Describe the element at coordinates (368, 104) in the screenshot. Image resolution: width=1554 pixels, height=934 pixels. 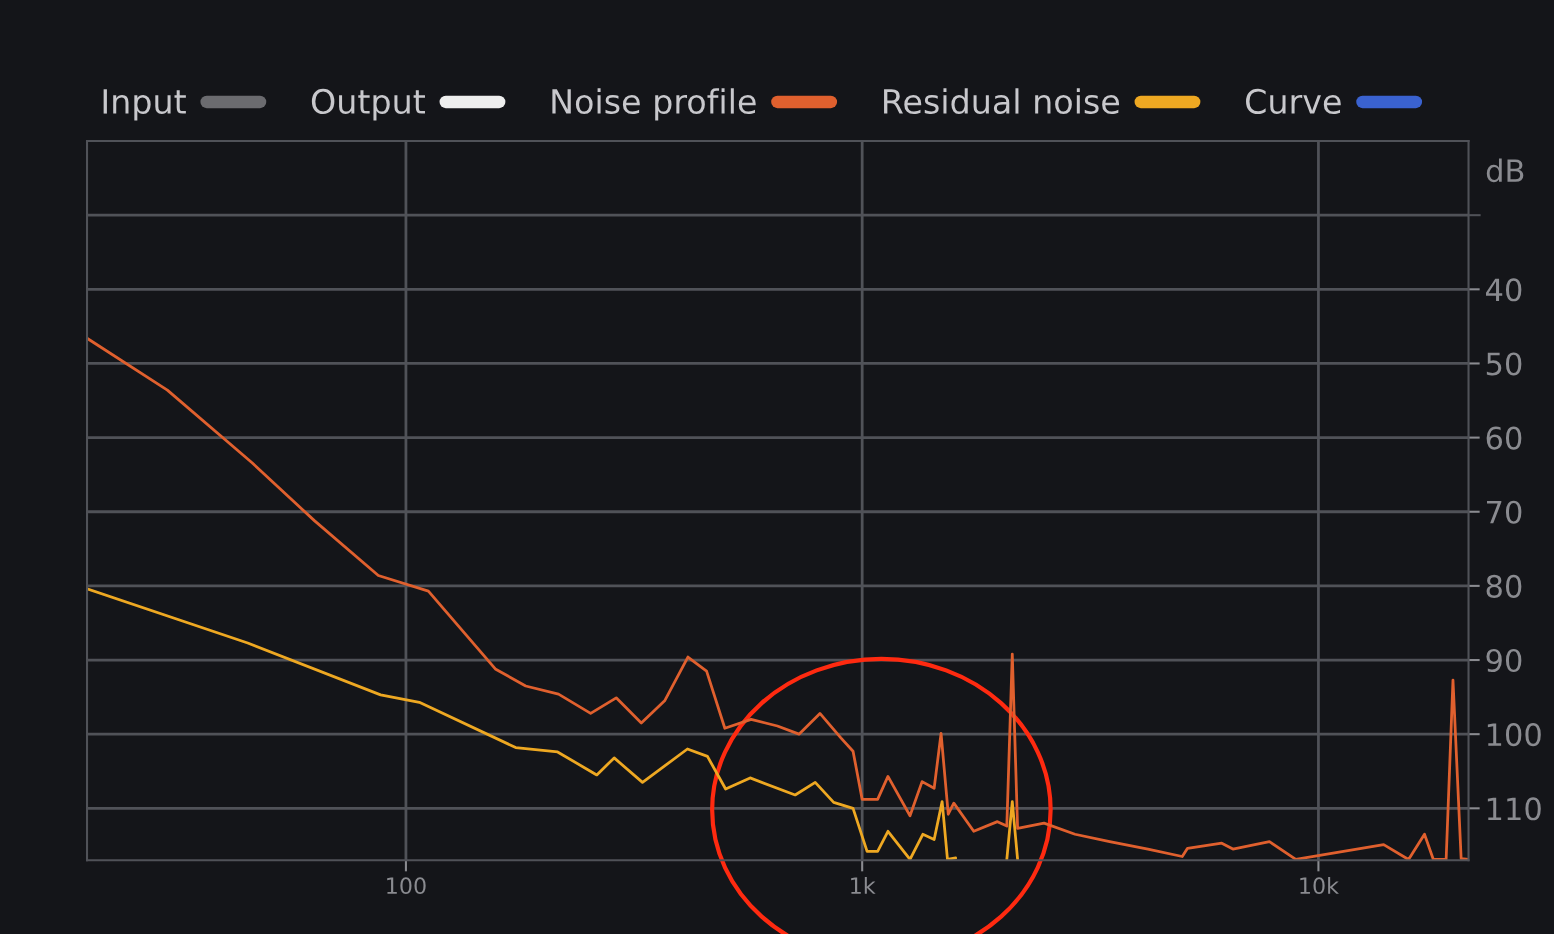
I see `legend-label: Output` at that location.